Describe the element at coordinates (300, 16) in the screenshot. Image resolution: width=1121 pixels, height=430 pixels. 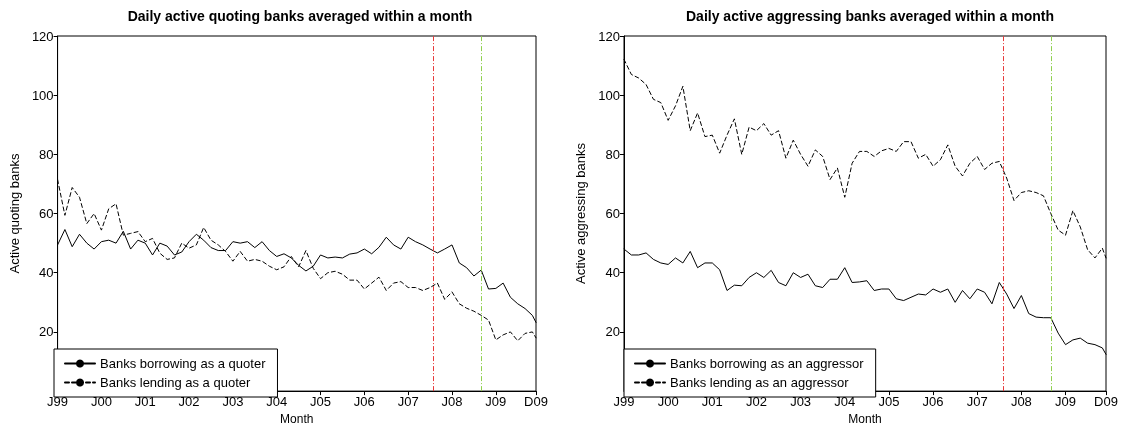
I see `chart-title: Daily active quoting banks averaged within a month` at that location.